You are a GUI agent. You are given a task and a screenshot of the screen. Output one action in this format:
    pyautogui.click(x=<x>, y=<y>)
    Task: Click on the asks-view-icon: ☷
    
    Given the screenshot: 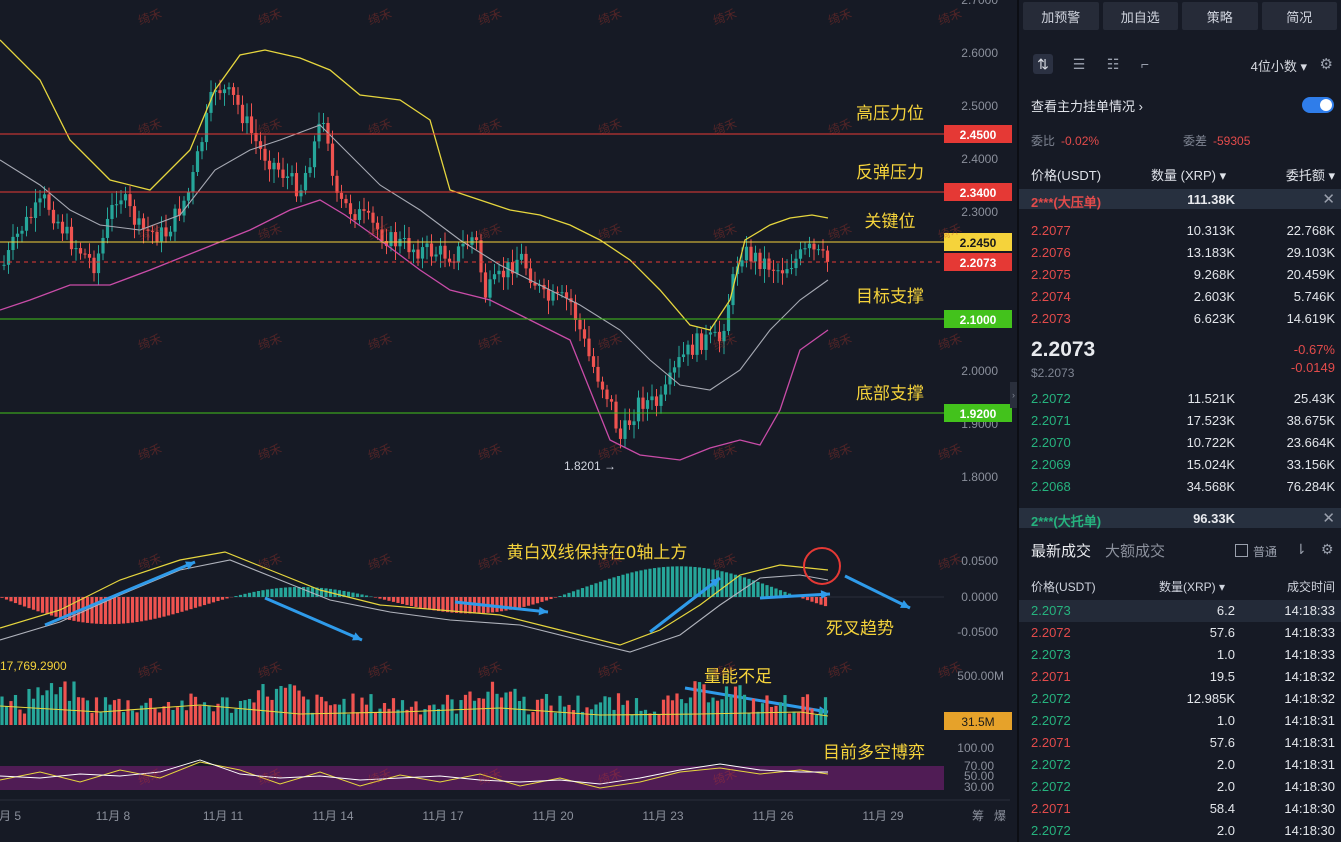 What is the action you would take?
    pyautogui.click(x=1113, y=64)
    